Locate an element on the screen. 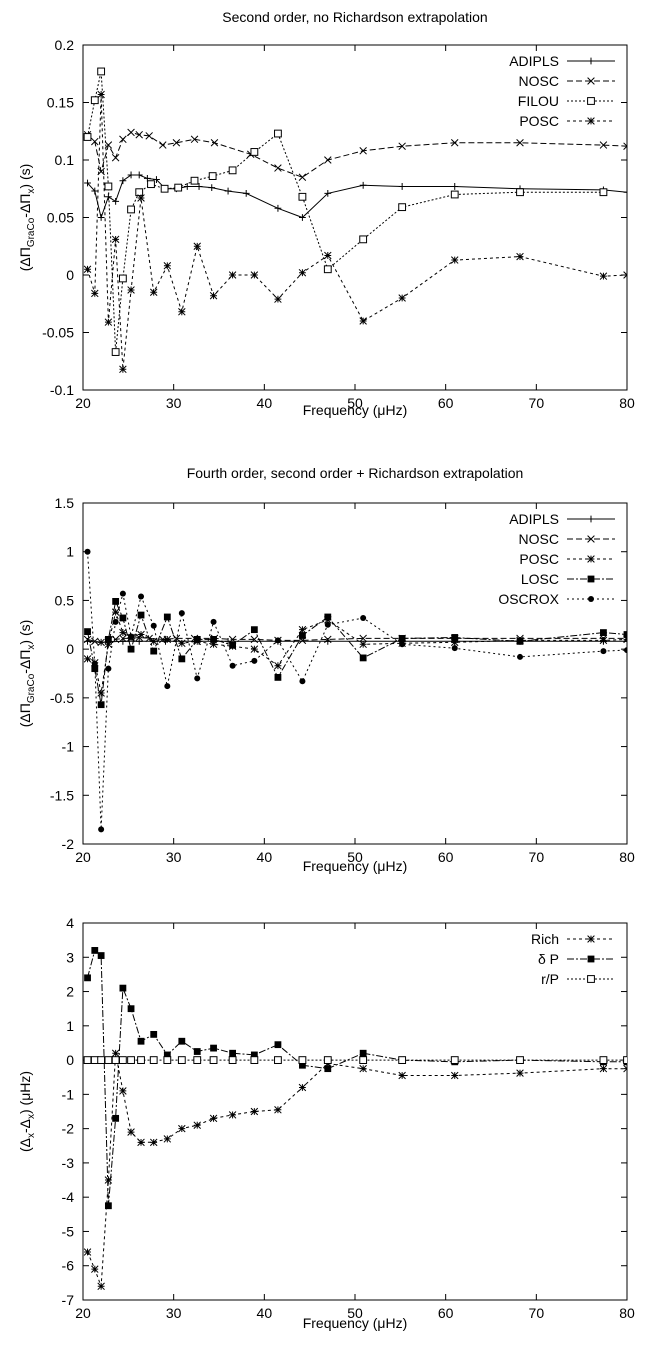 The image size is (649, 1356). y-tick-label: 3 is located at coordinates (70, 957).